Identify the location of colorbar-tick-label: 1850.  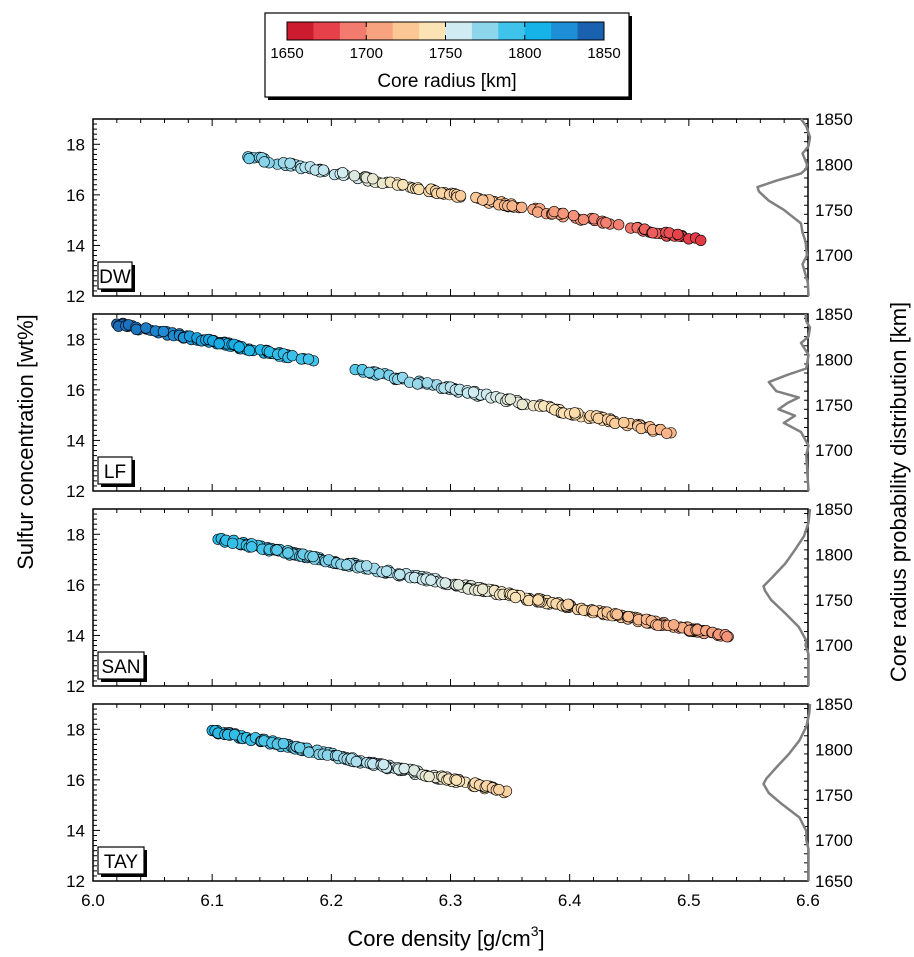
(603, 53).